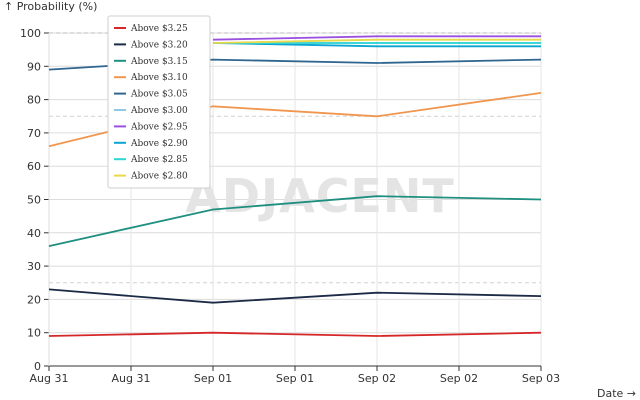 The width and height of the screenshot is (640, 400). I want to click on y-tick-label: 50, so click(34, 200).